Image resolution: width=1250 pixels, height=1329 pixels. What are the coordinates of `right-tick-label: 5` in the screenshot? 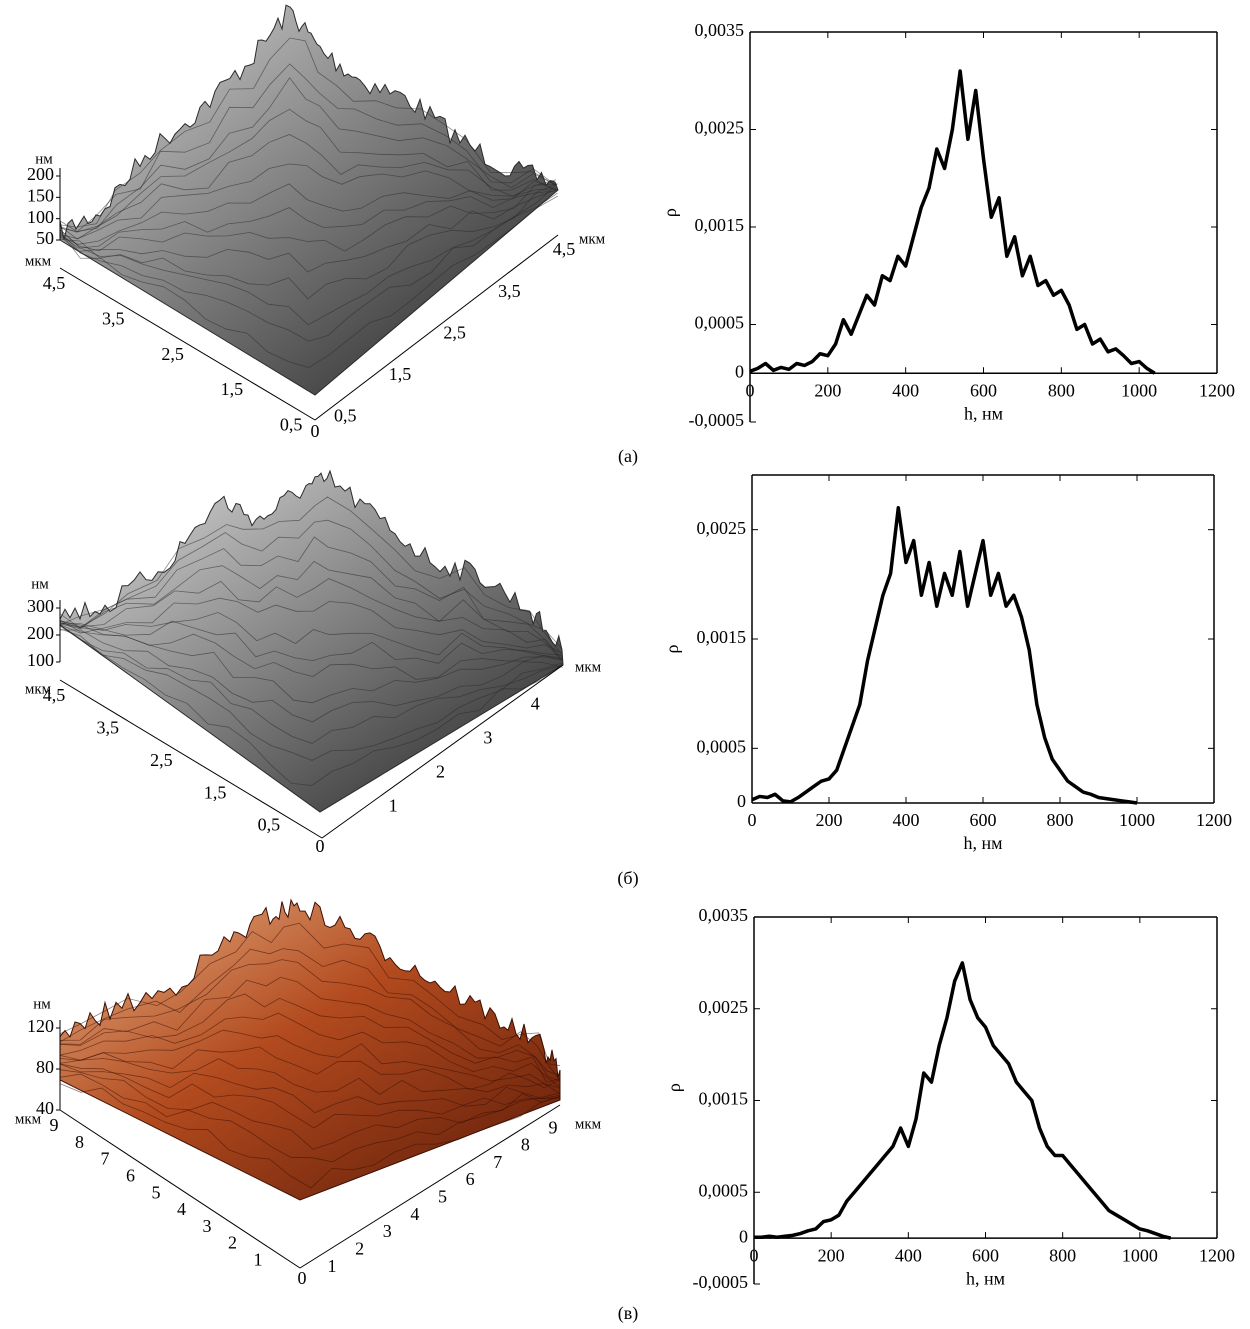 It's located at (442, 1197).